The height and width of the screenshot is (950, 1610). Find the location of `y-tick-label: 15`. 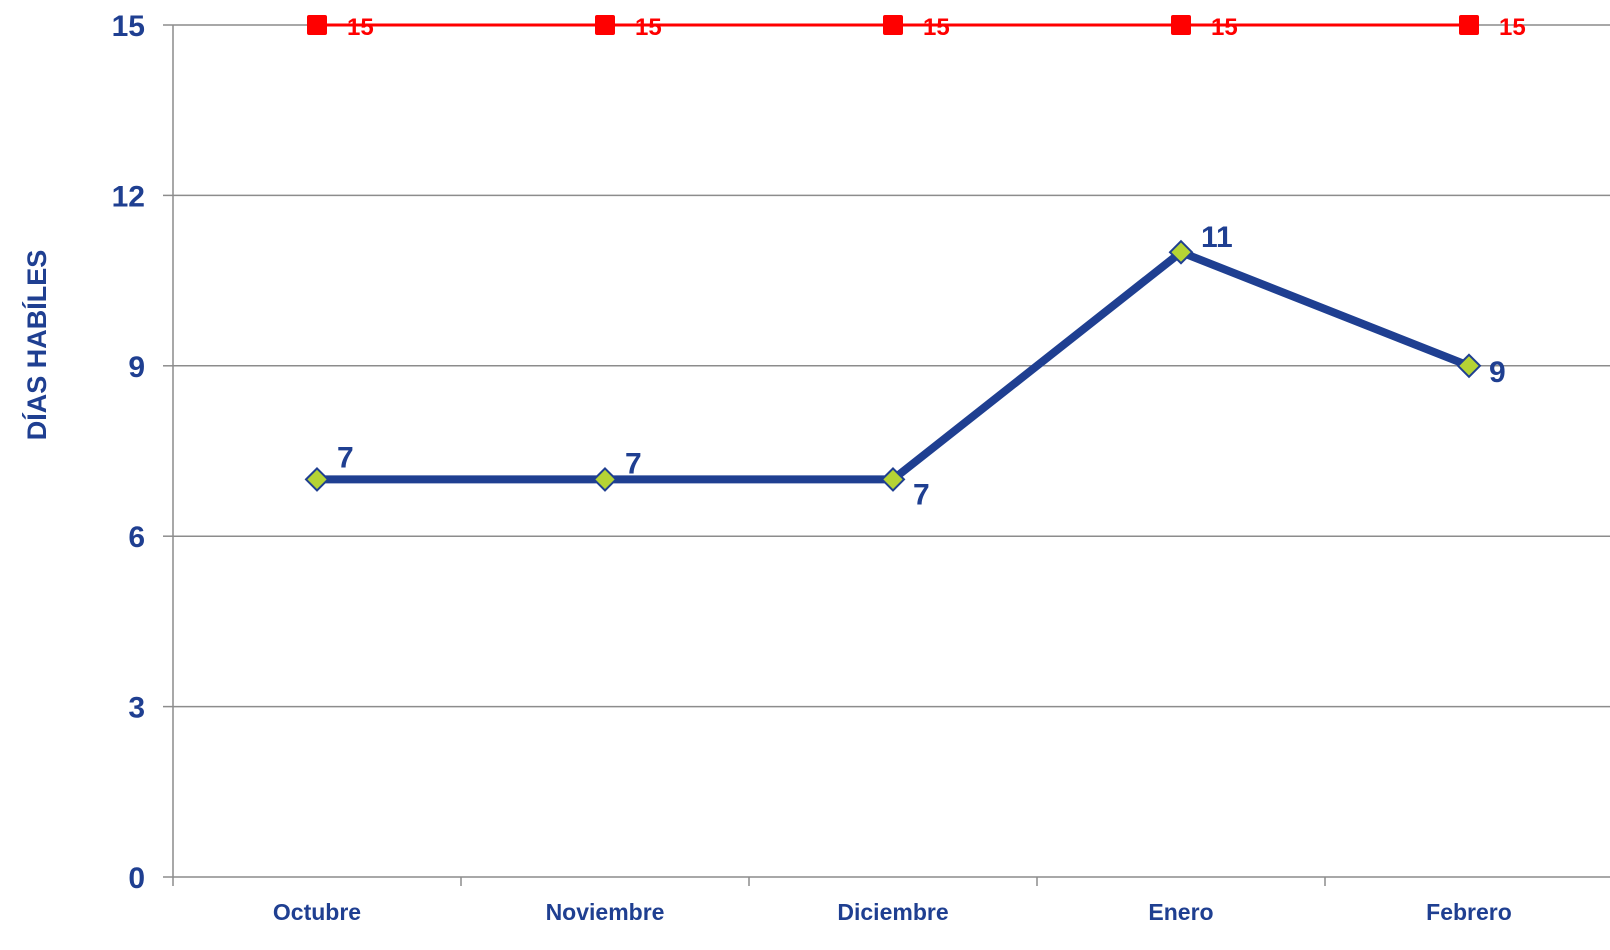

y-tick-label: 15 is located at coordinates (128, 26).